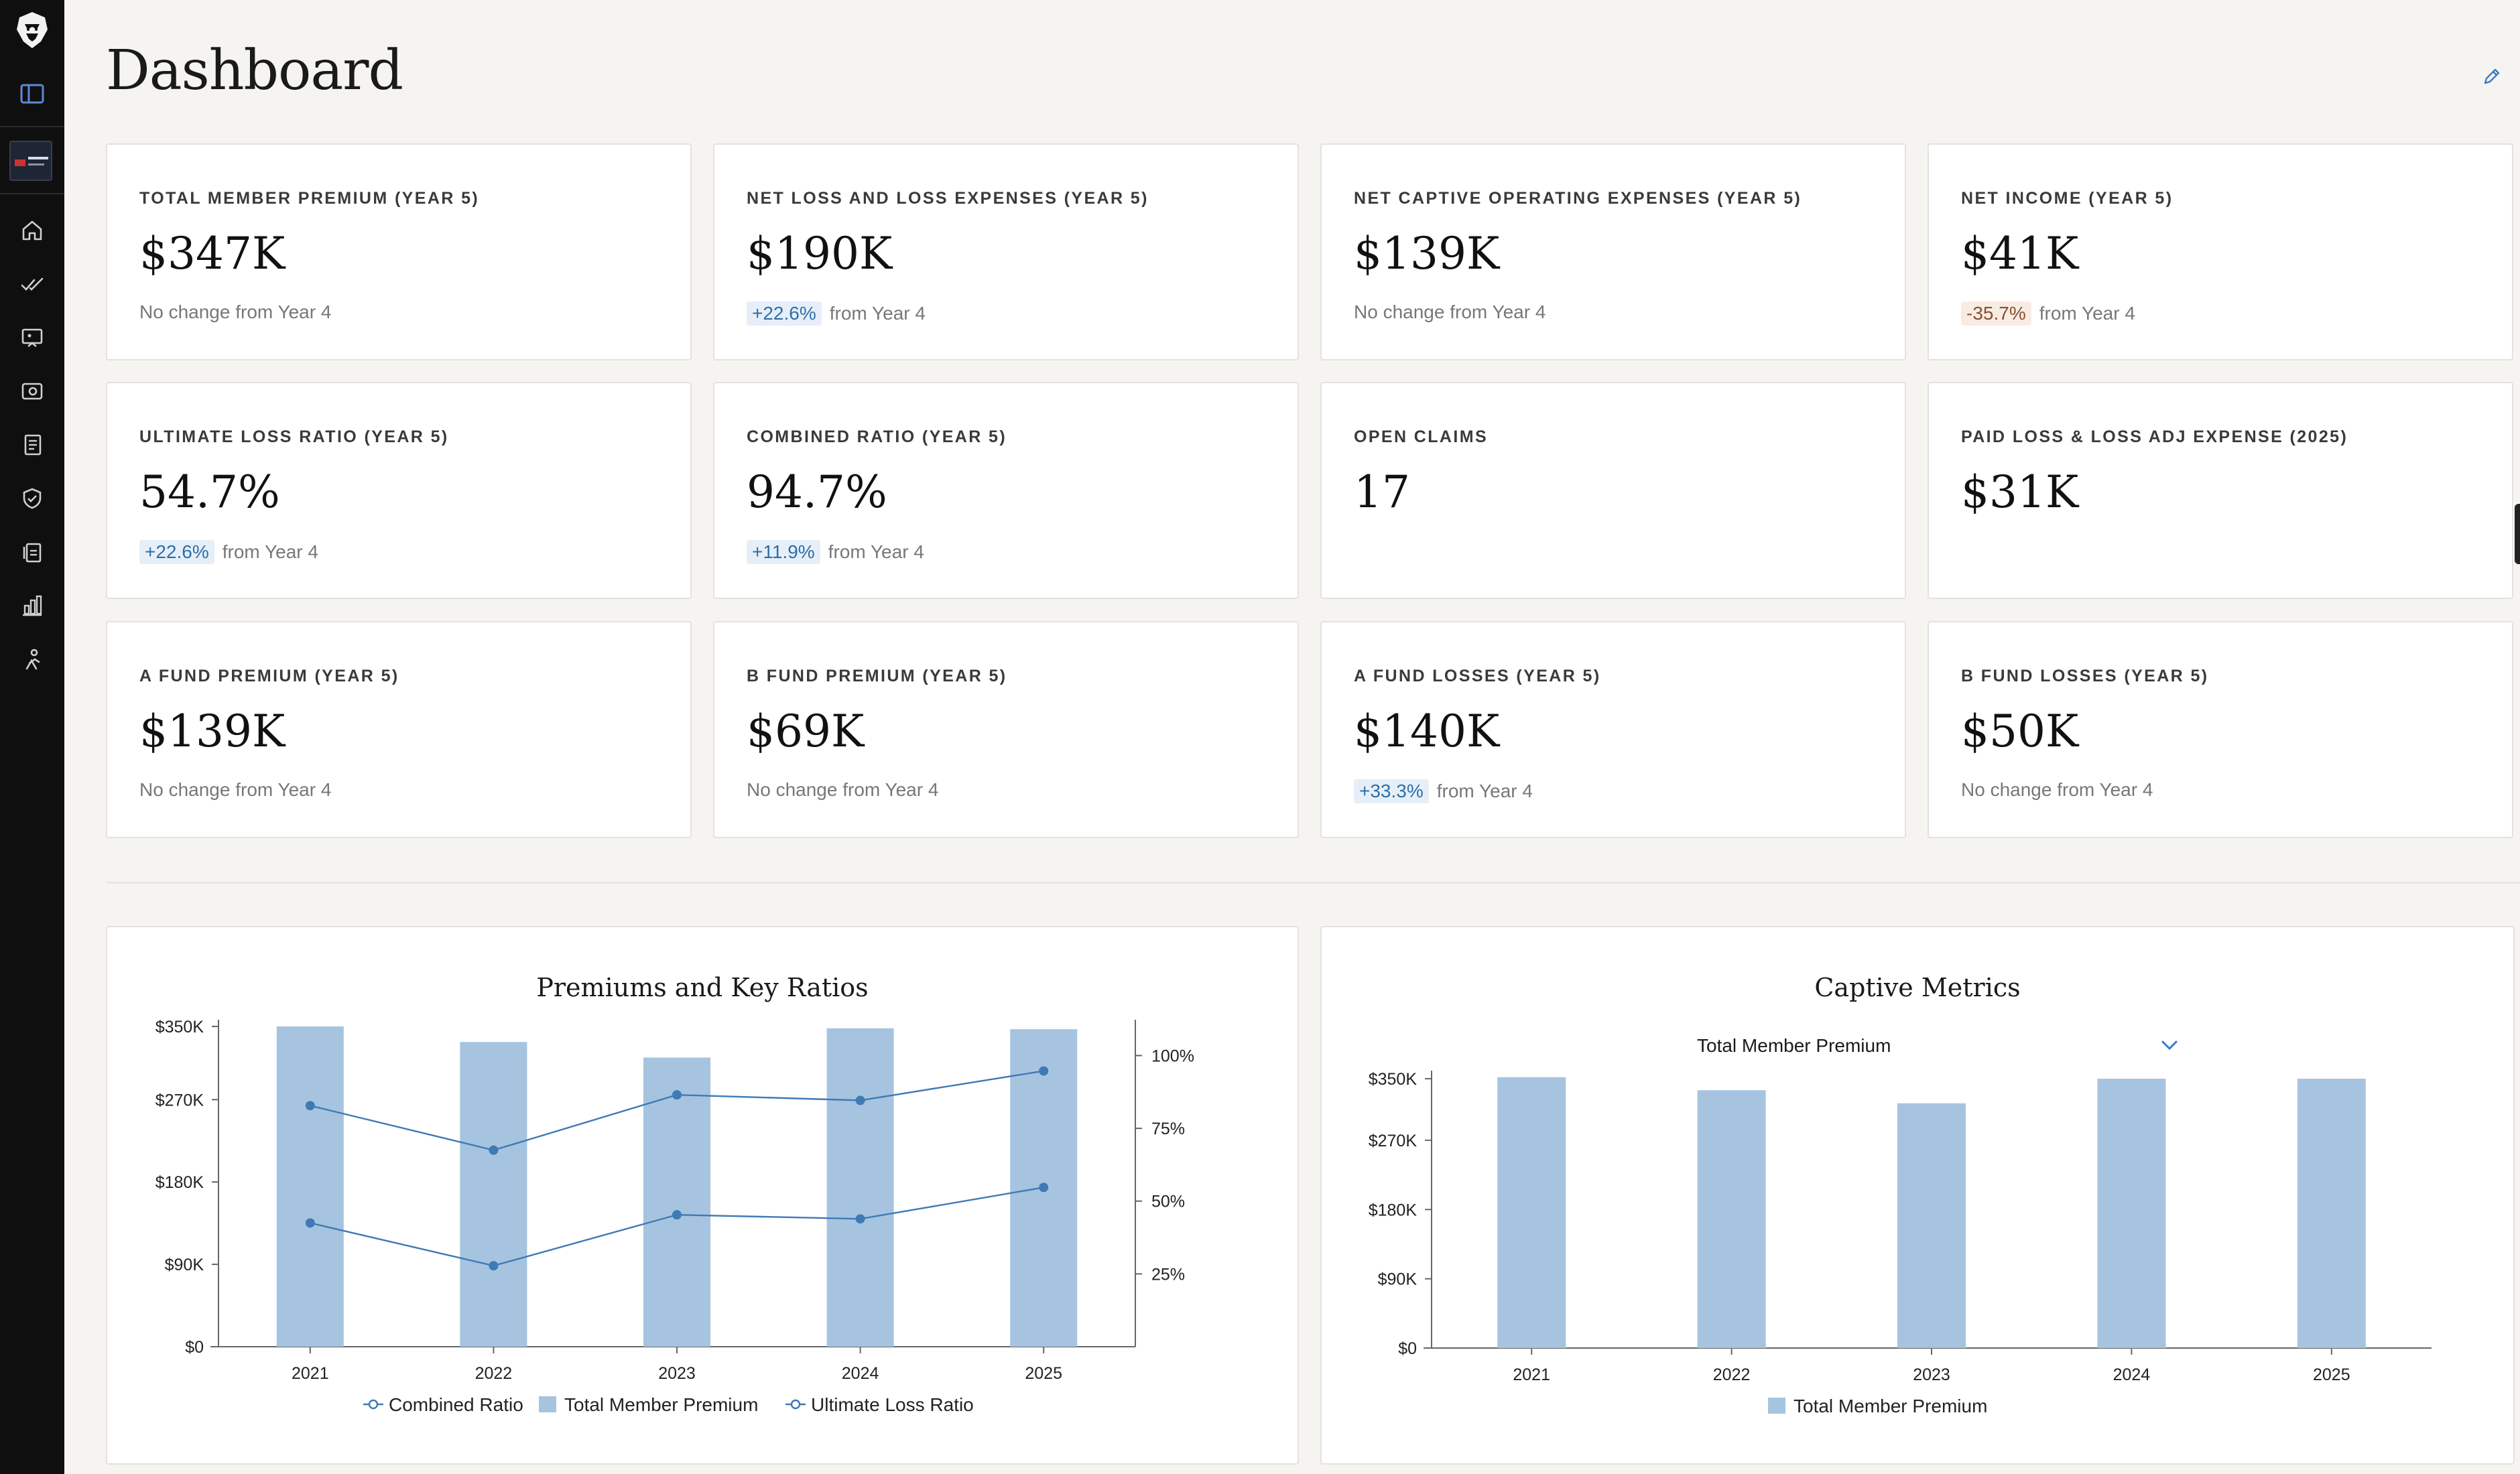 This screenshot has width=2520, height=1474. Describe the element at coordinates (32, 606) in the screenshot. I see `bar-chart-icon` at that location.